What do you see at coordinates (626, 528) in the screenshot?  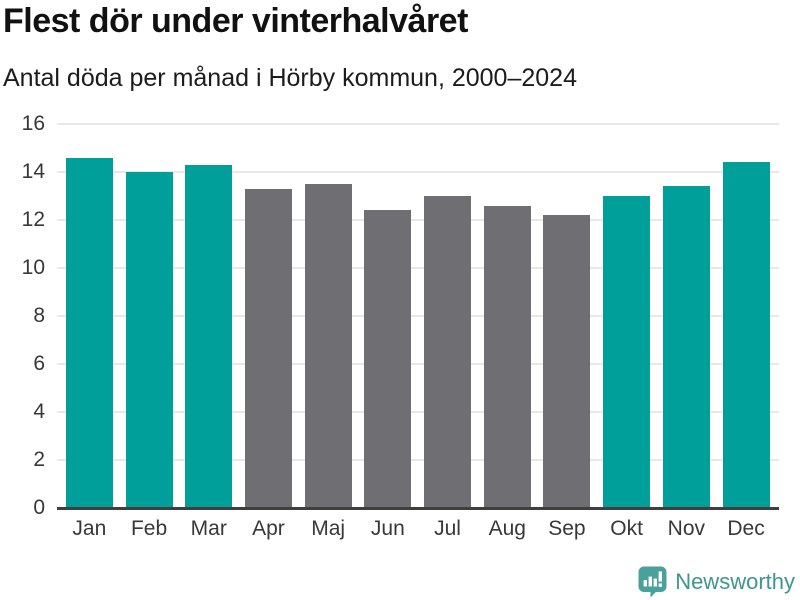 I see `x-axis-label-okt: Okt` at bounding box center [626, 528].